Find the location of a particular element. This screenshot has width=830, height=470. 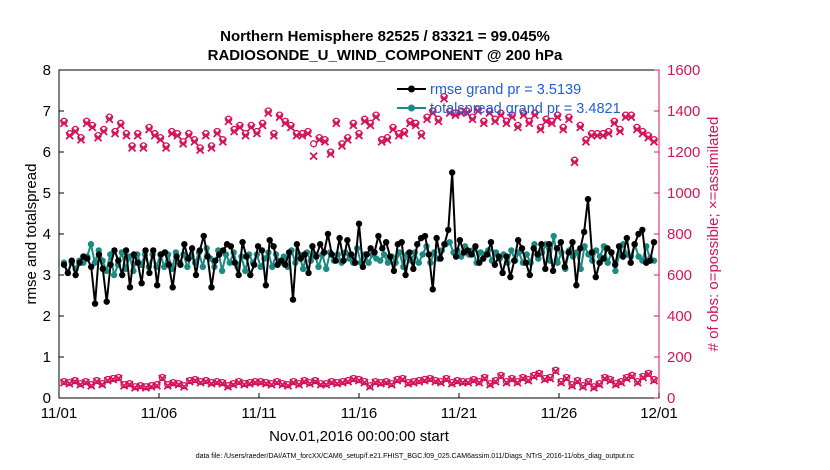

x-tick-label: 11/11 is located at coordinates (258, 413).